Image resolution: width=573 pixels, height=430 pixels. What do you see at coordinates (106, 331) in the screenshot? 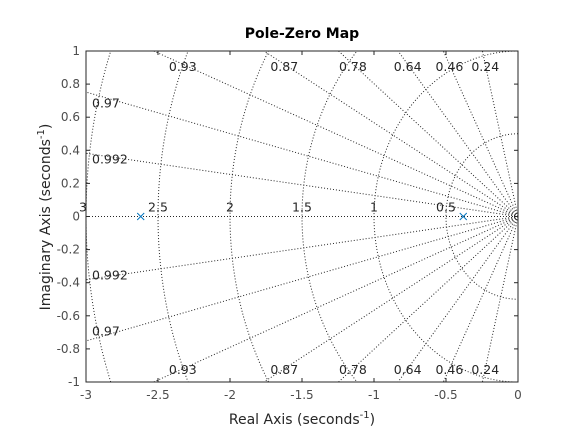
I see `damping-label-0p97-bottom: 0.97` at bounding box center [106, 331].